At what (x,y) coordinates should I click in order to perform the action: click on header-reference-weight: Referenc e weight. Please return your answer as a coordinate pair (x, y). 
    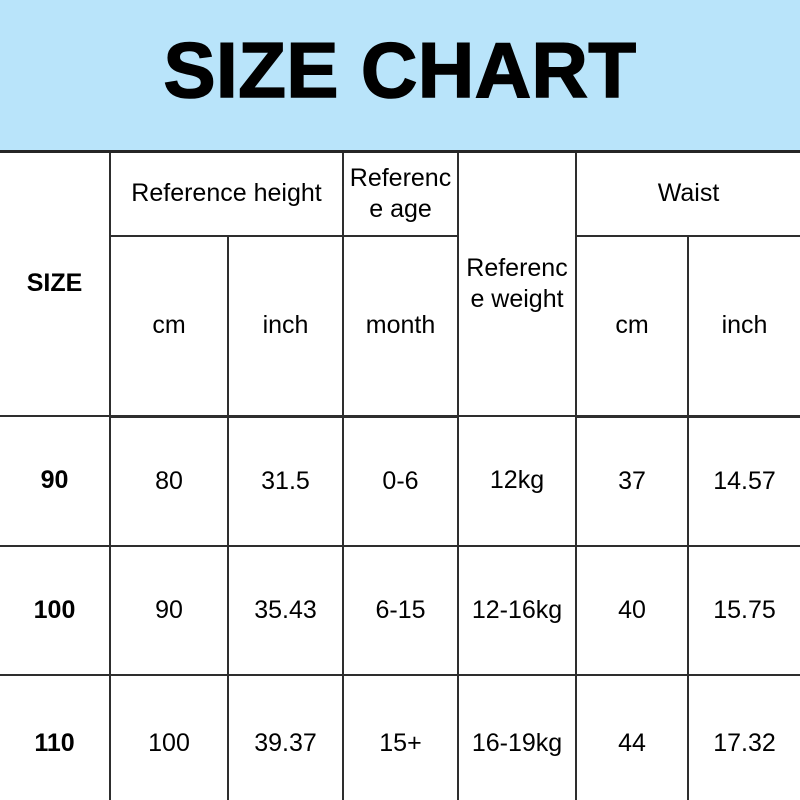
    Looking at the image, I should click on (517, 285).